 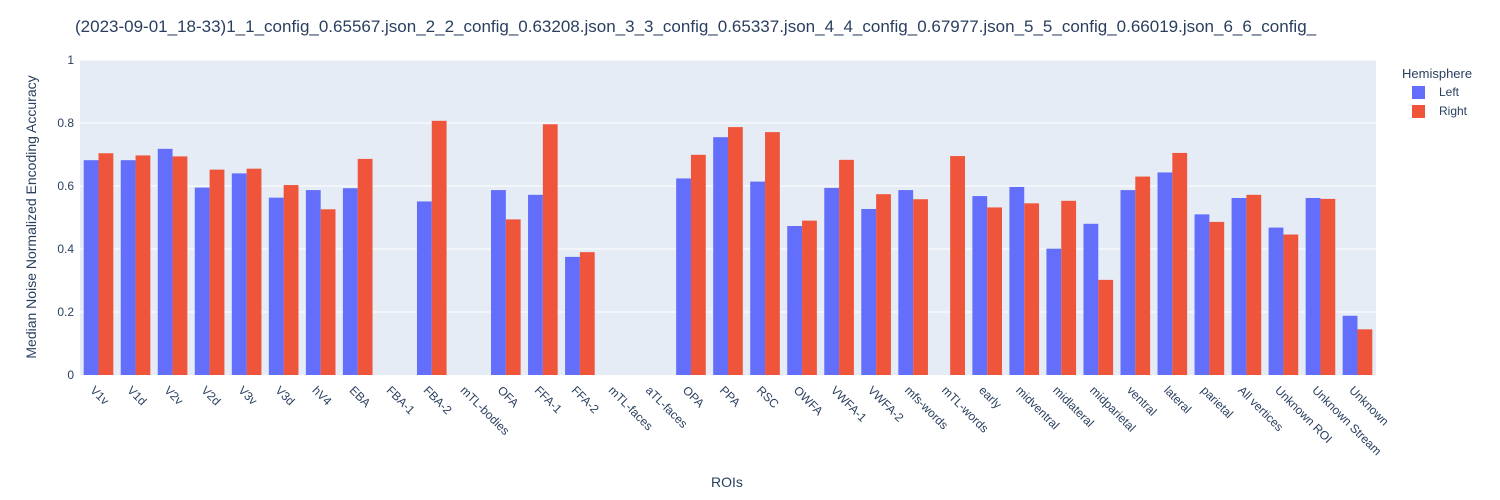 I want to click on bar-right-unknown-stream, so click(x=1328, y=286).